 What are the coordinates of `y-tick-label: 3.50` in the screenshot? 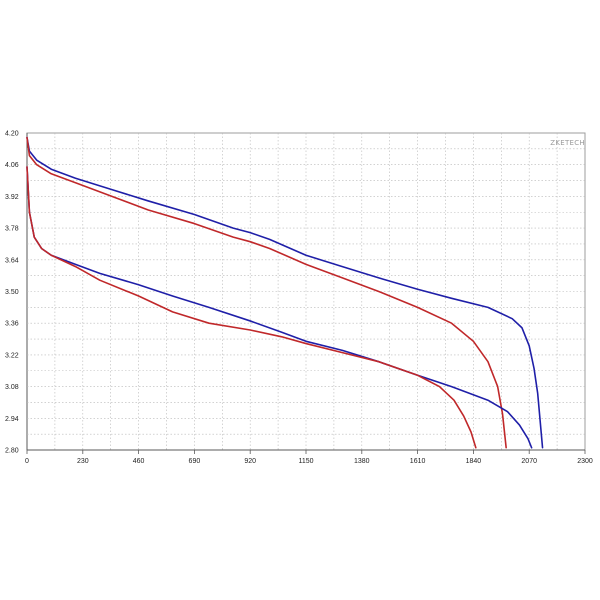 It's located at (12, 292).